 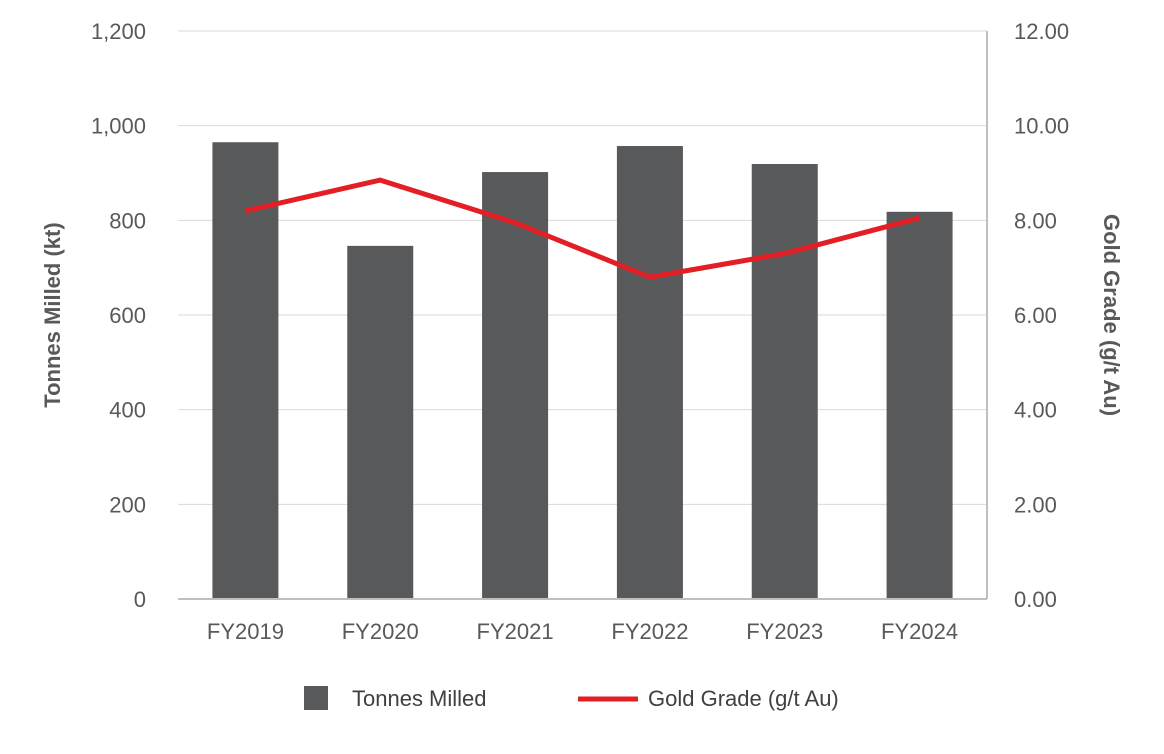 I want to click on line-series, so click(x=582, y=228).